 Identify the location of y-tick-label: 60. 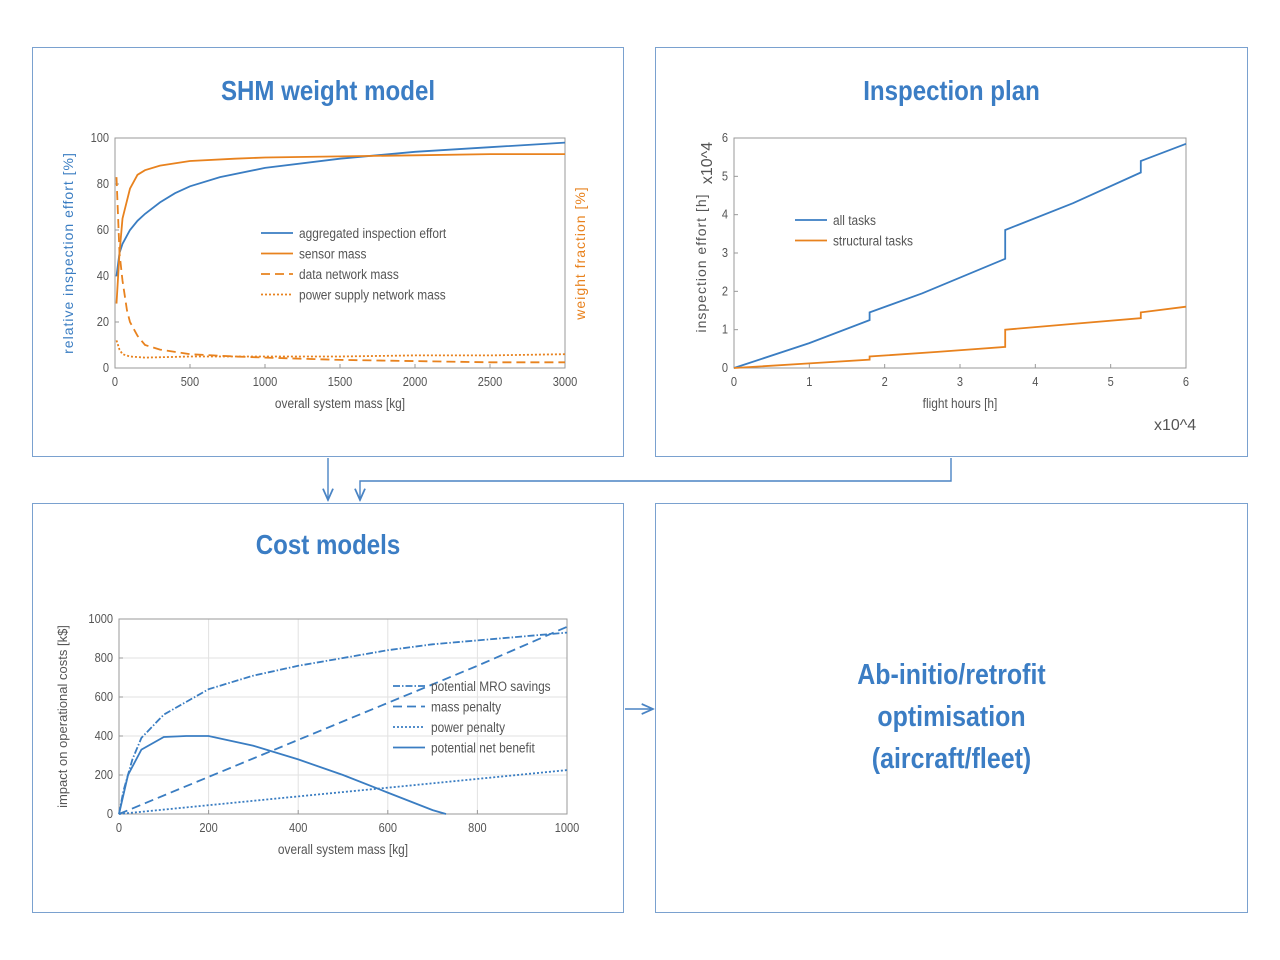
(103, 229).